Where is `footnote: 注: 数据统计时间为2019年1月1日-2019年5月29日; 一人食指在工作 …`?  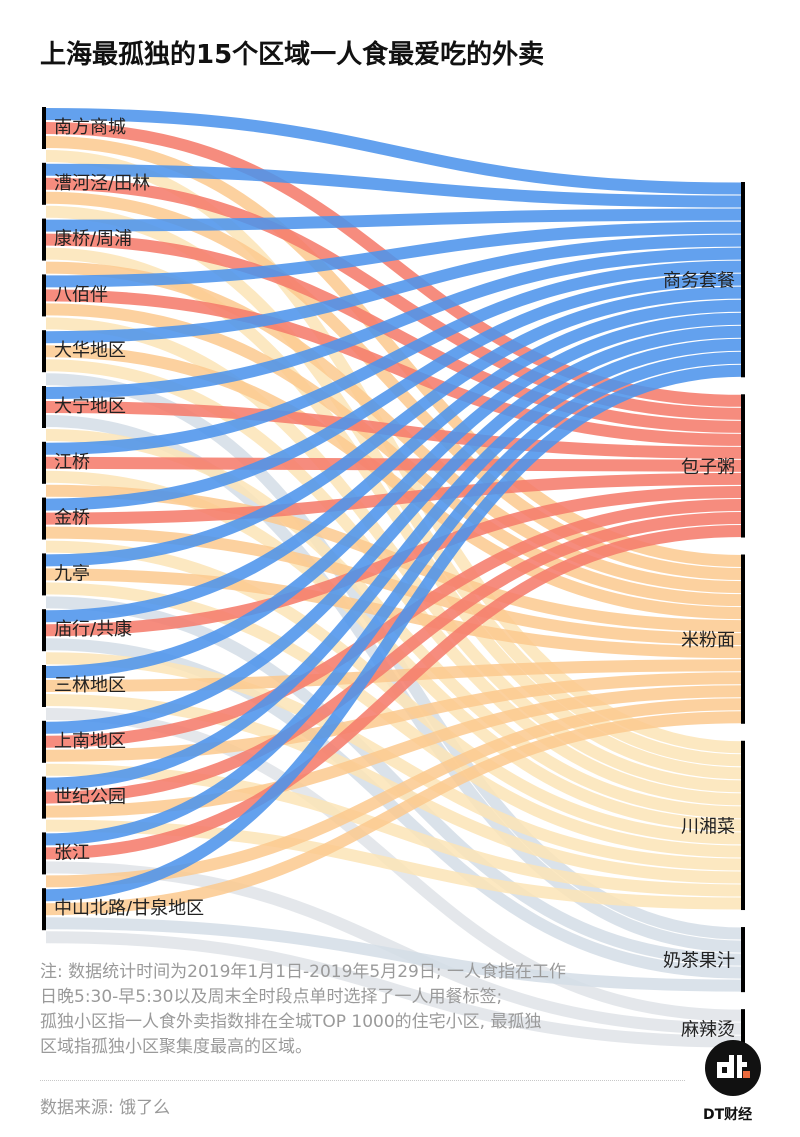
footnote: 注: 数据统计时间为2019年1月1日-2019年5月29日; 一人食指在工作 … is located at coordinates (365, 1010).